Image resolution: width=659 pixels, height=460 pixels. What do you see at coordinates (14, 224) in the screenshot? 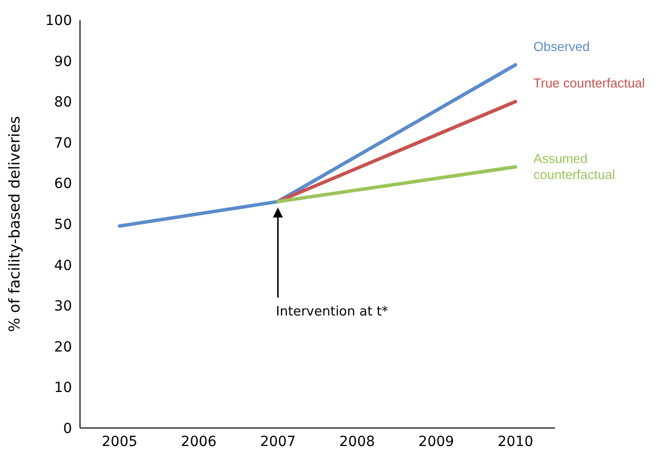
I see `y-axis-title: % of facility-based deliveries` at bounding box center [14, 224].